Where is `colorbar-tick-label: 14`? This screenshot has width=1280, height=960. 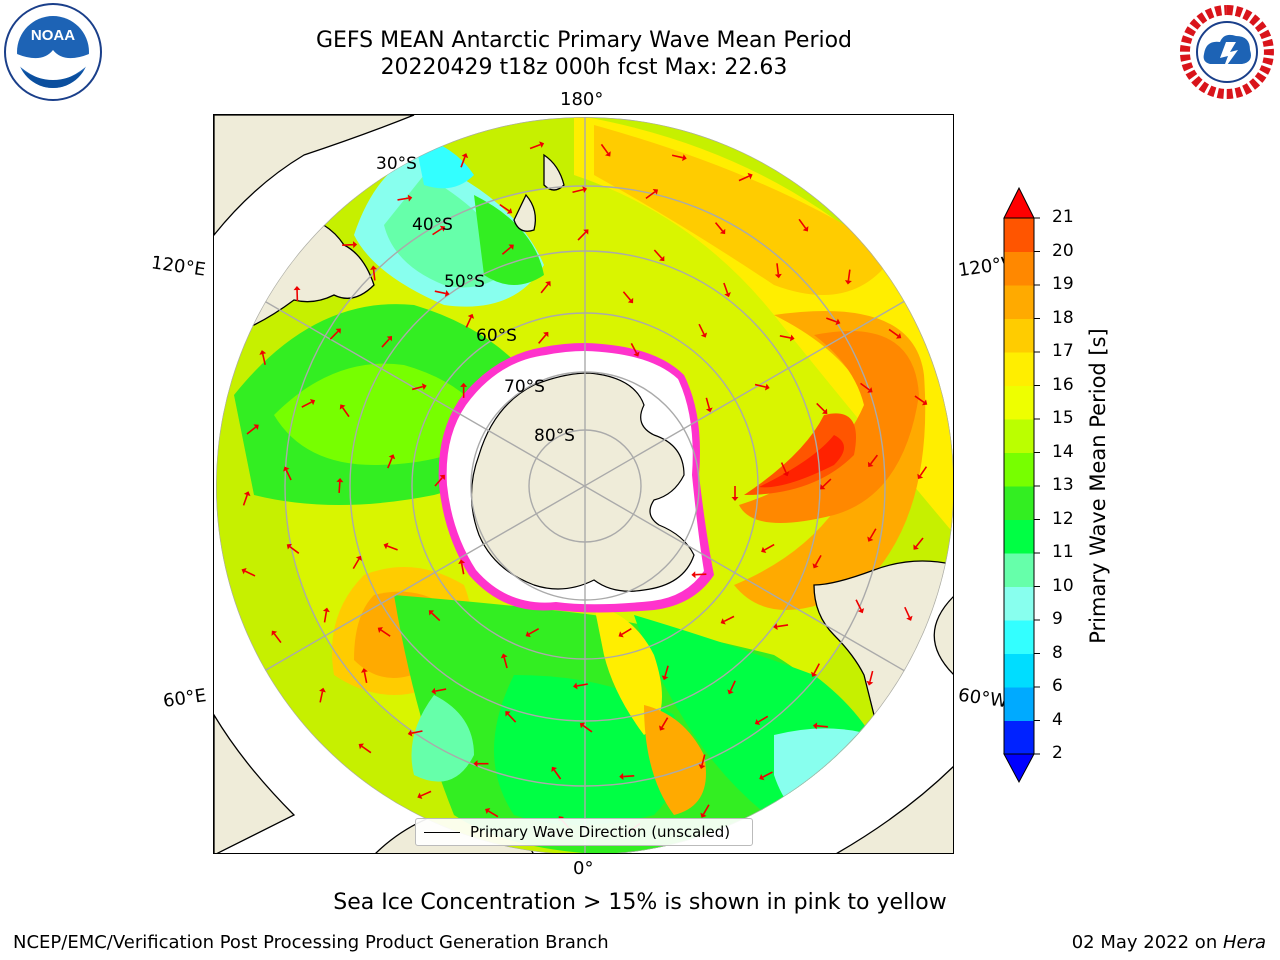 colorbar-tick-label: 14 is located at coordinates (1063, 451).